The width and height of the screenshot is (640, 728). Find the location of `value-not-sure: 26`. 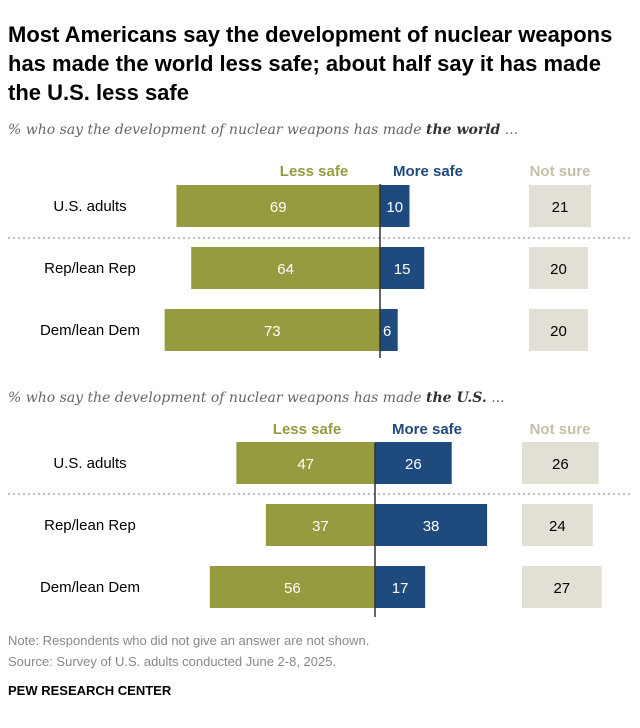

value-not-sure: 26 is located at coordinates (560, 464).